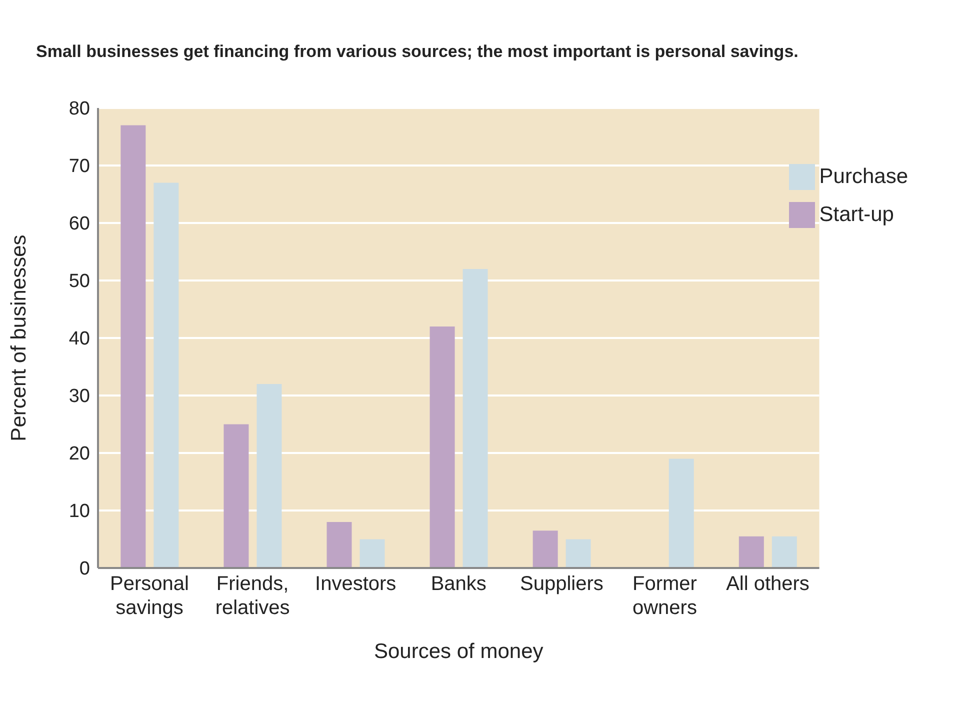 The height and width of the screenshot is (721, 978). What do you see at coordinates (79, 454) in the screenshot?
I see `y-tick-label: 20` at bounding box center [79, 454].